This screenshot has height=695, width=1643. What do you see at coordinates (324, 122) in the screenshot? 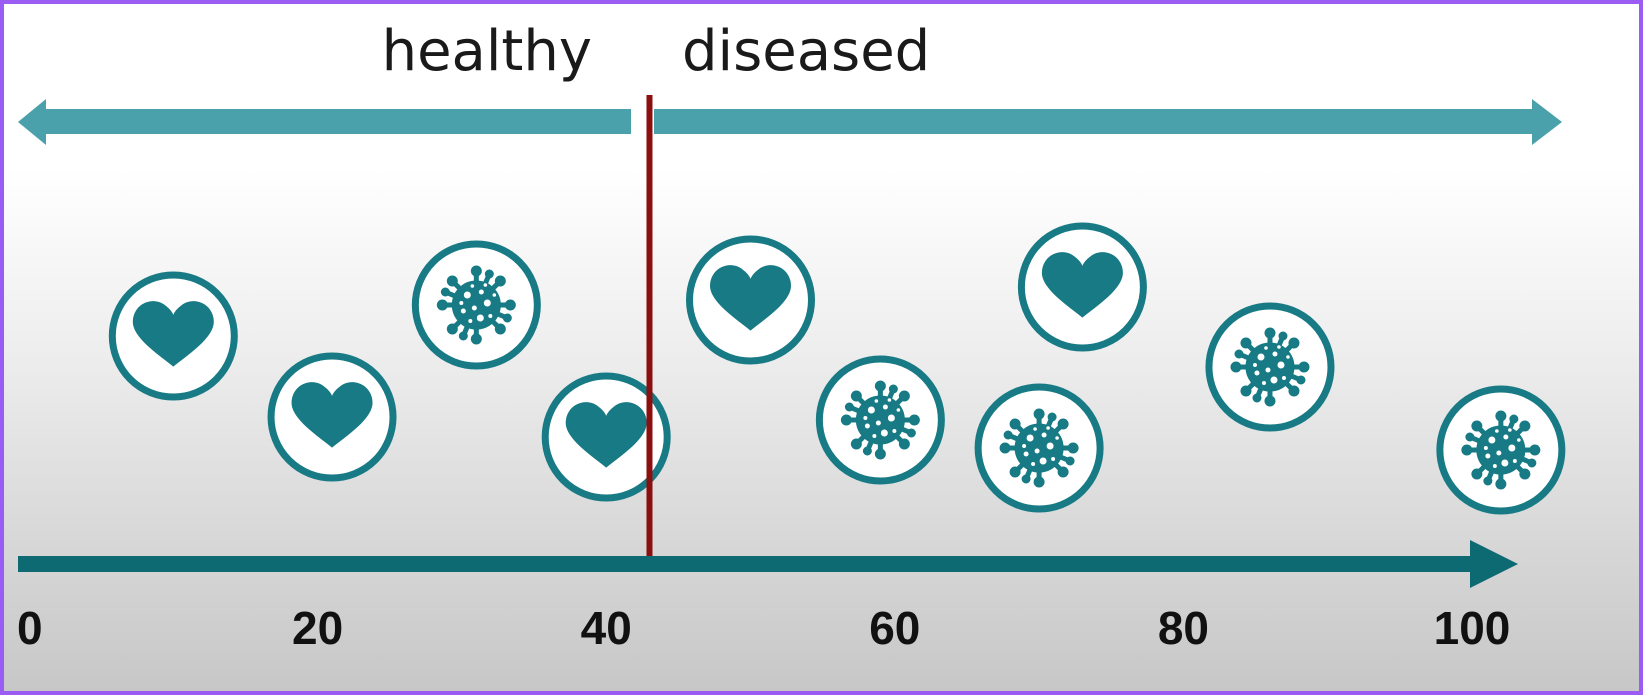
I see `healthy-region-arrow` at bounding box center [324, 122].